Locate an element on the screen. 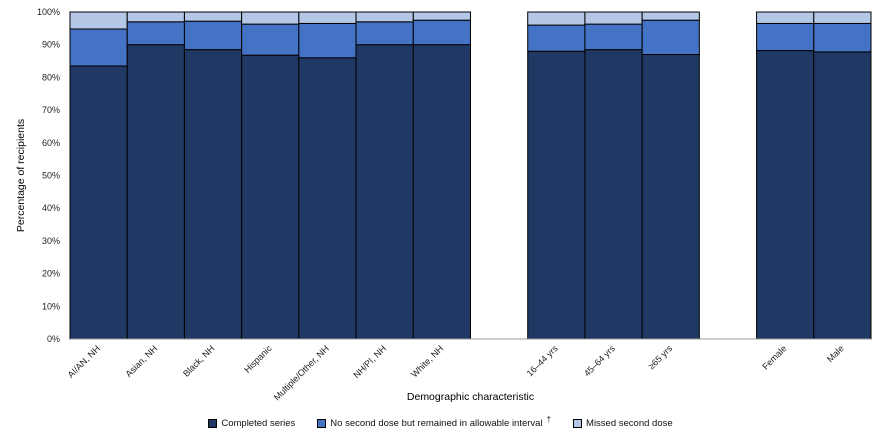  x-tick-label: Multiple/Other, NH is located at coordinates (301, 372).